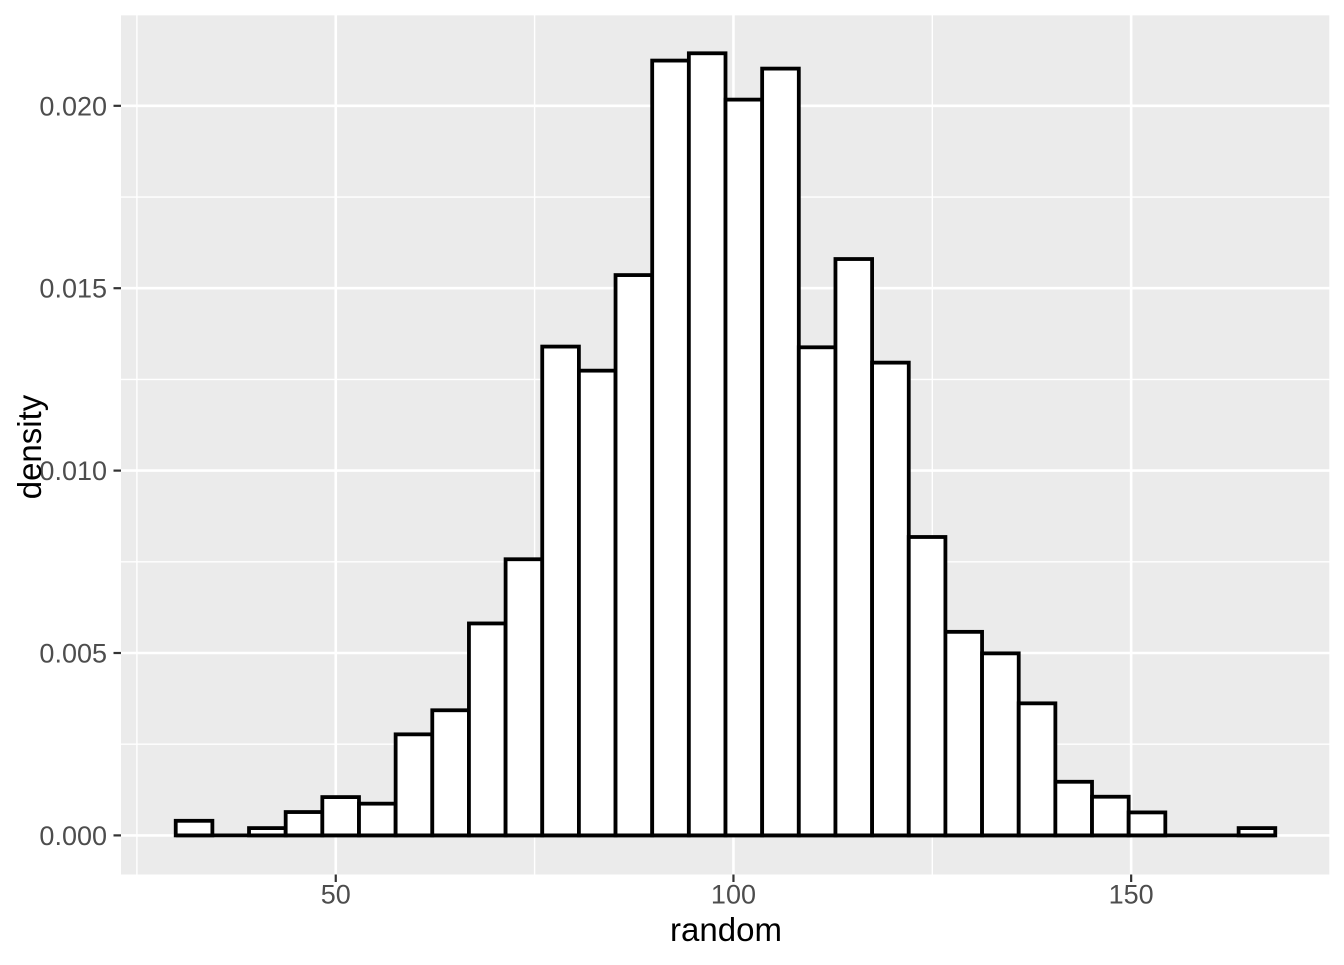  I want to click on y-tick-label: 0.015, so click(73, 289).